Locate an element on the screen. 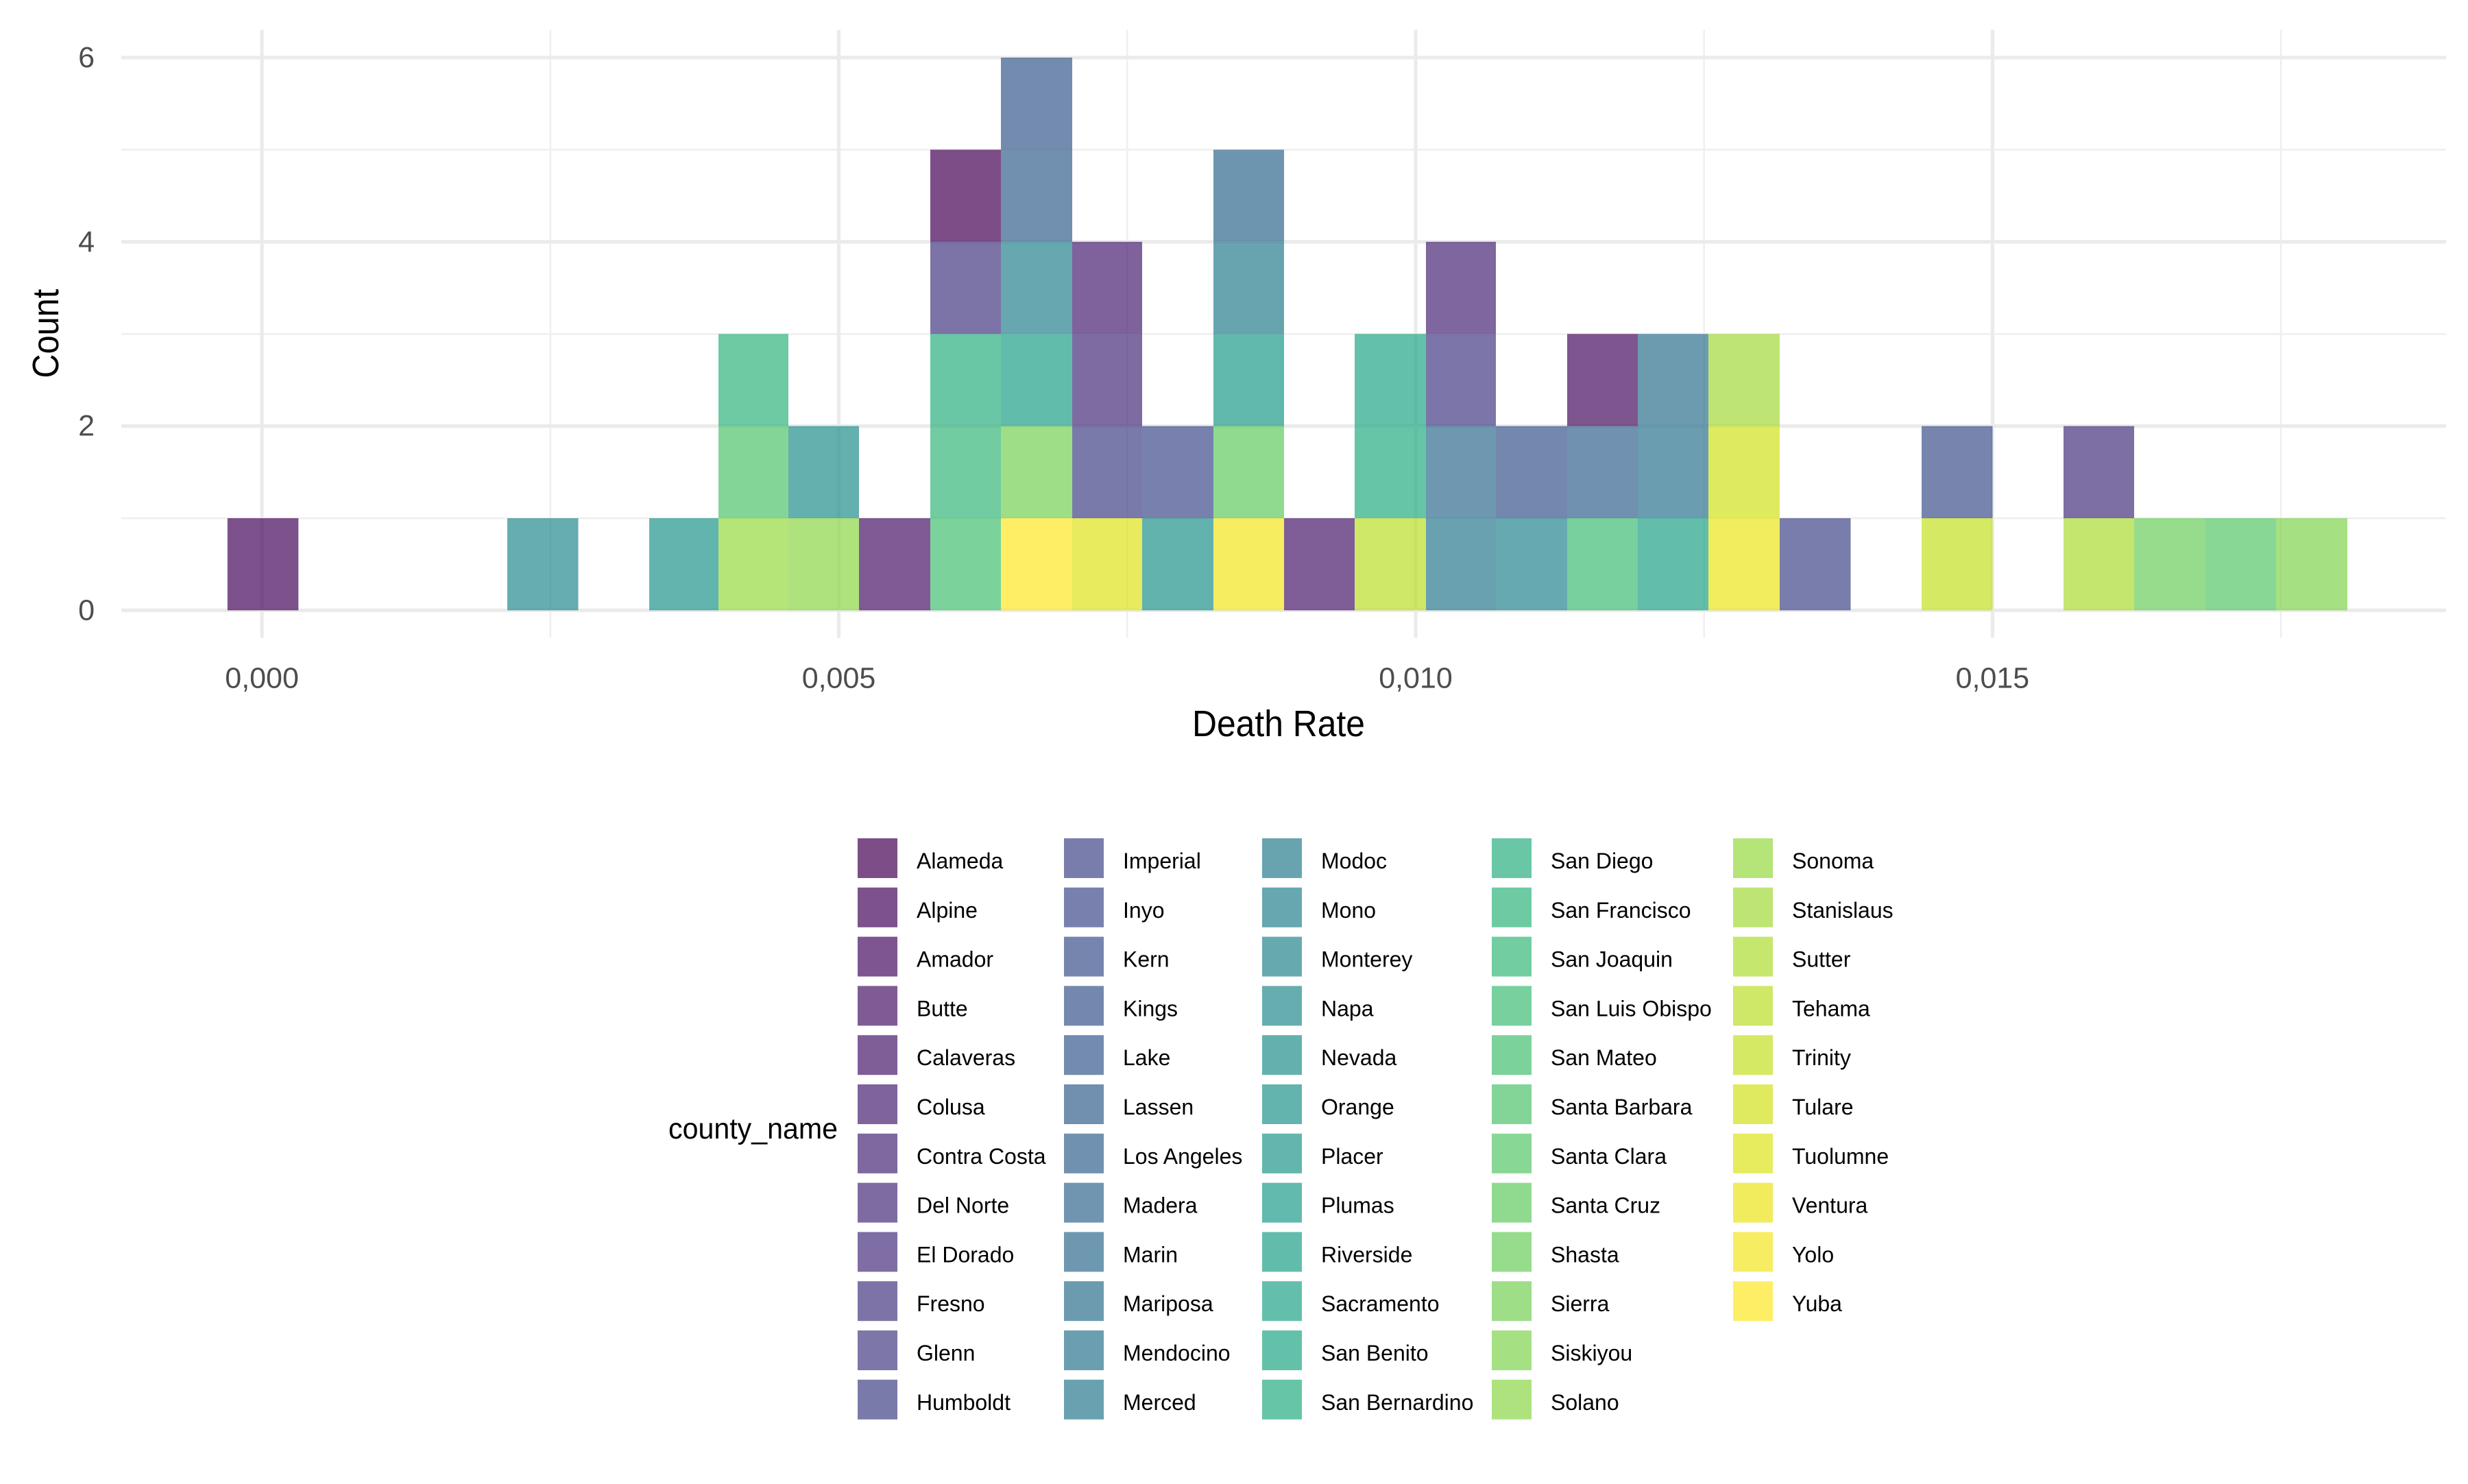 The image size is (2468, 1484). svg-text: 0,005 is located at coordinates (839, 678).